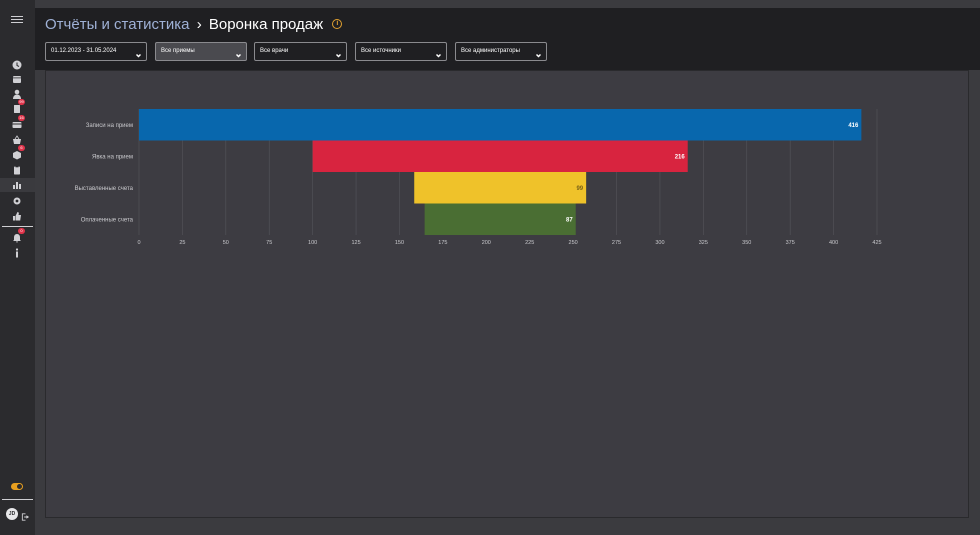 The height and width of the screenshot is (535, 980). I want to click on sources-filter: Все источники, so click(401, 51).